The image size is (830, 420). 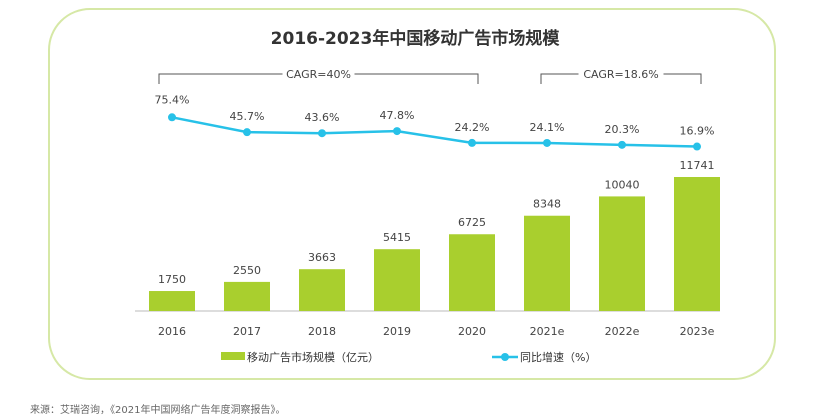 What do you see at coordinates (697, 131) in the screenshot?
I see `line-label: 16.9%` at bounding box center [697, 131].